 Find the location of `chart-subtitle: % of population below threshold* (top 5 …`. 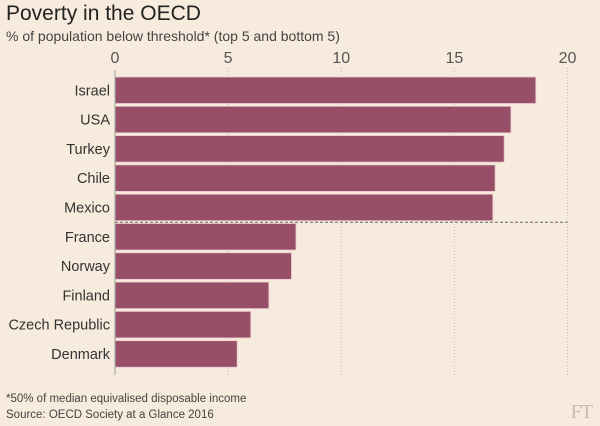

chart-subtitle: % of population below threshold* (top 5 … is located at coordinates (173, 36).